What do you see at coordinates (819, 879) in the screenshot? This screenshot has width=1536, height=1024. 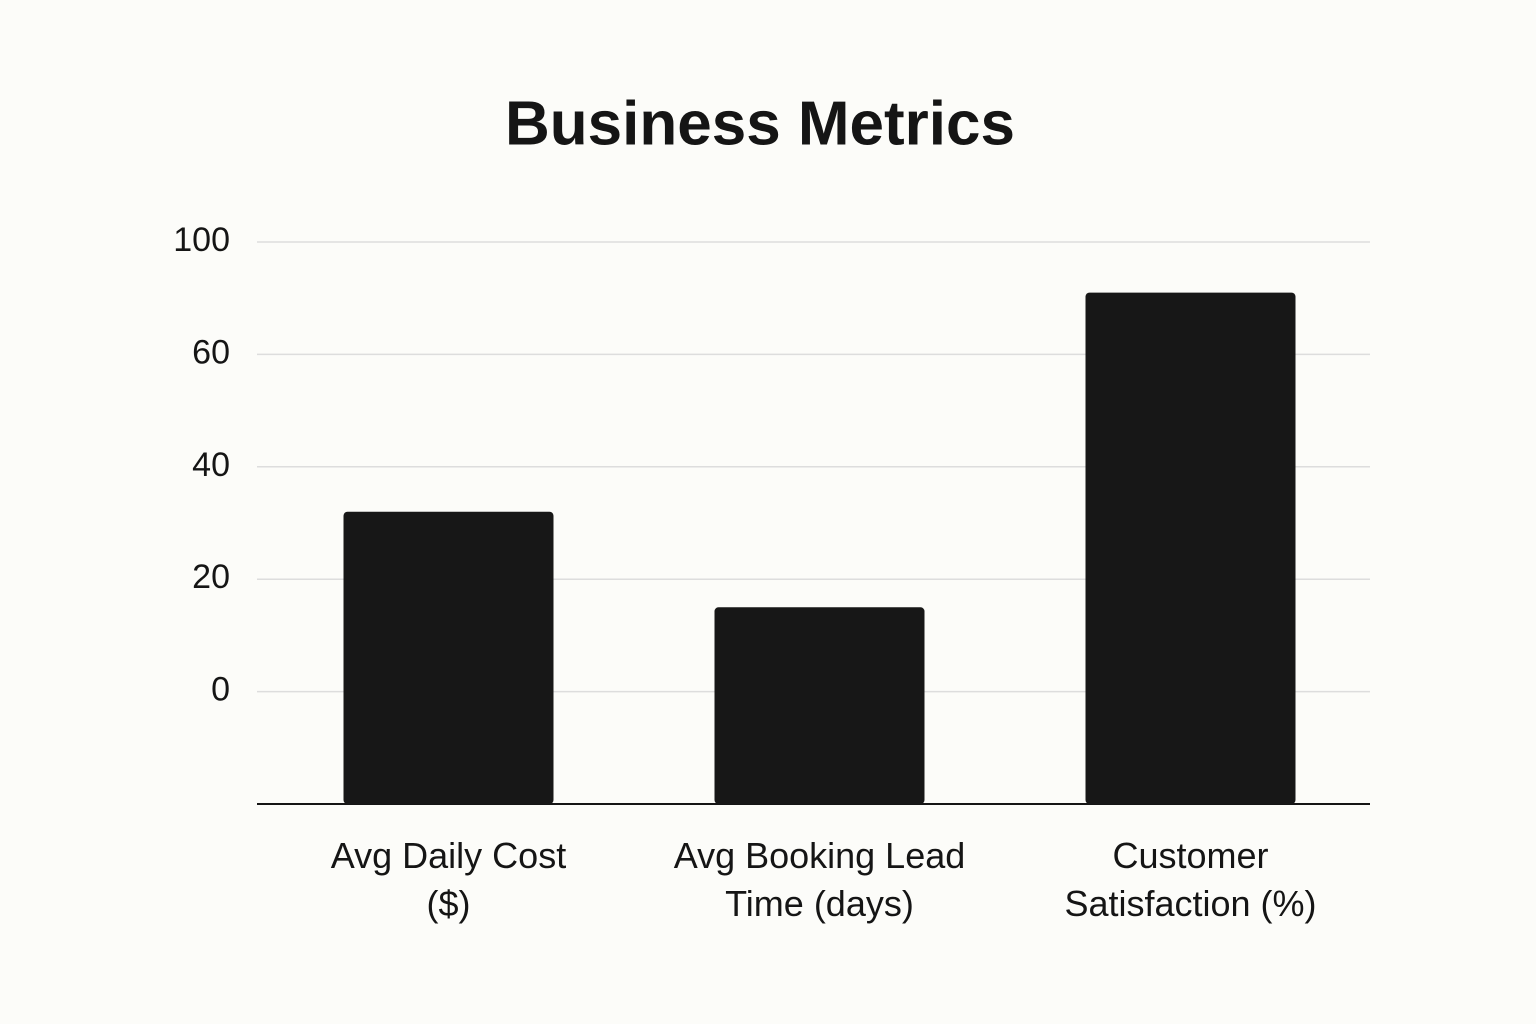 I see `x-tick-label: Avg Booking Lead Time (days)` at bounding box center [819, 879].